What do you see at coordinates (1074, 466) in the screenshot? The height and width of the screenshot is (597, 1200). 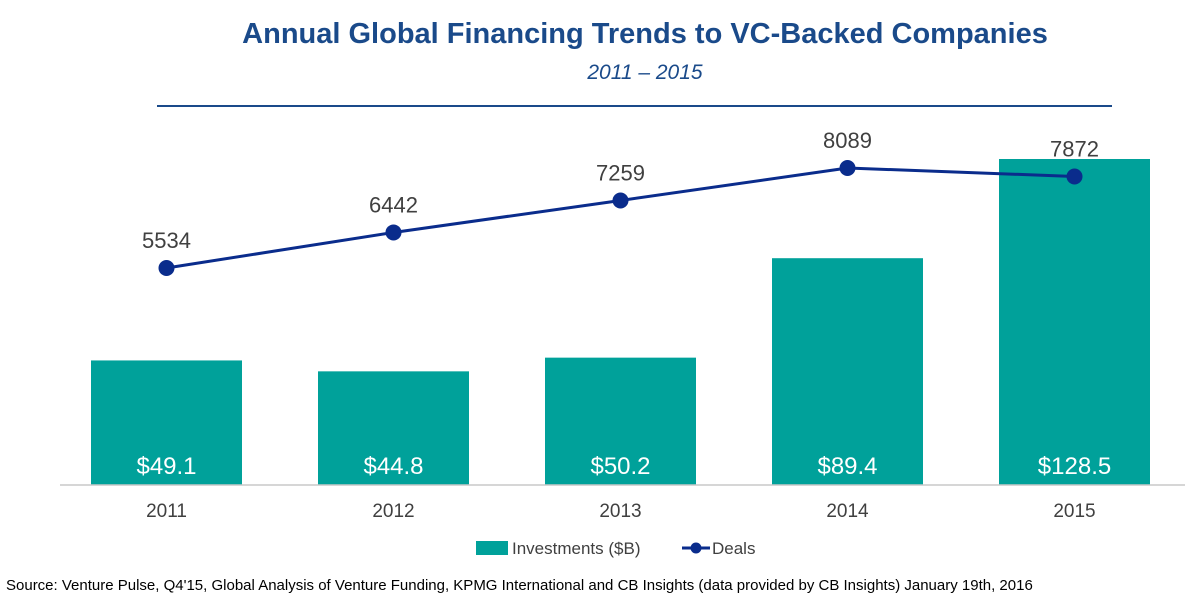 I see `bar-value-label-2015: $128.5` at bounding box center [1074, 466].